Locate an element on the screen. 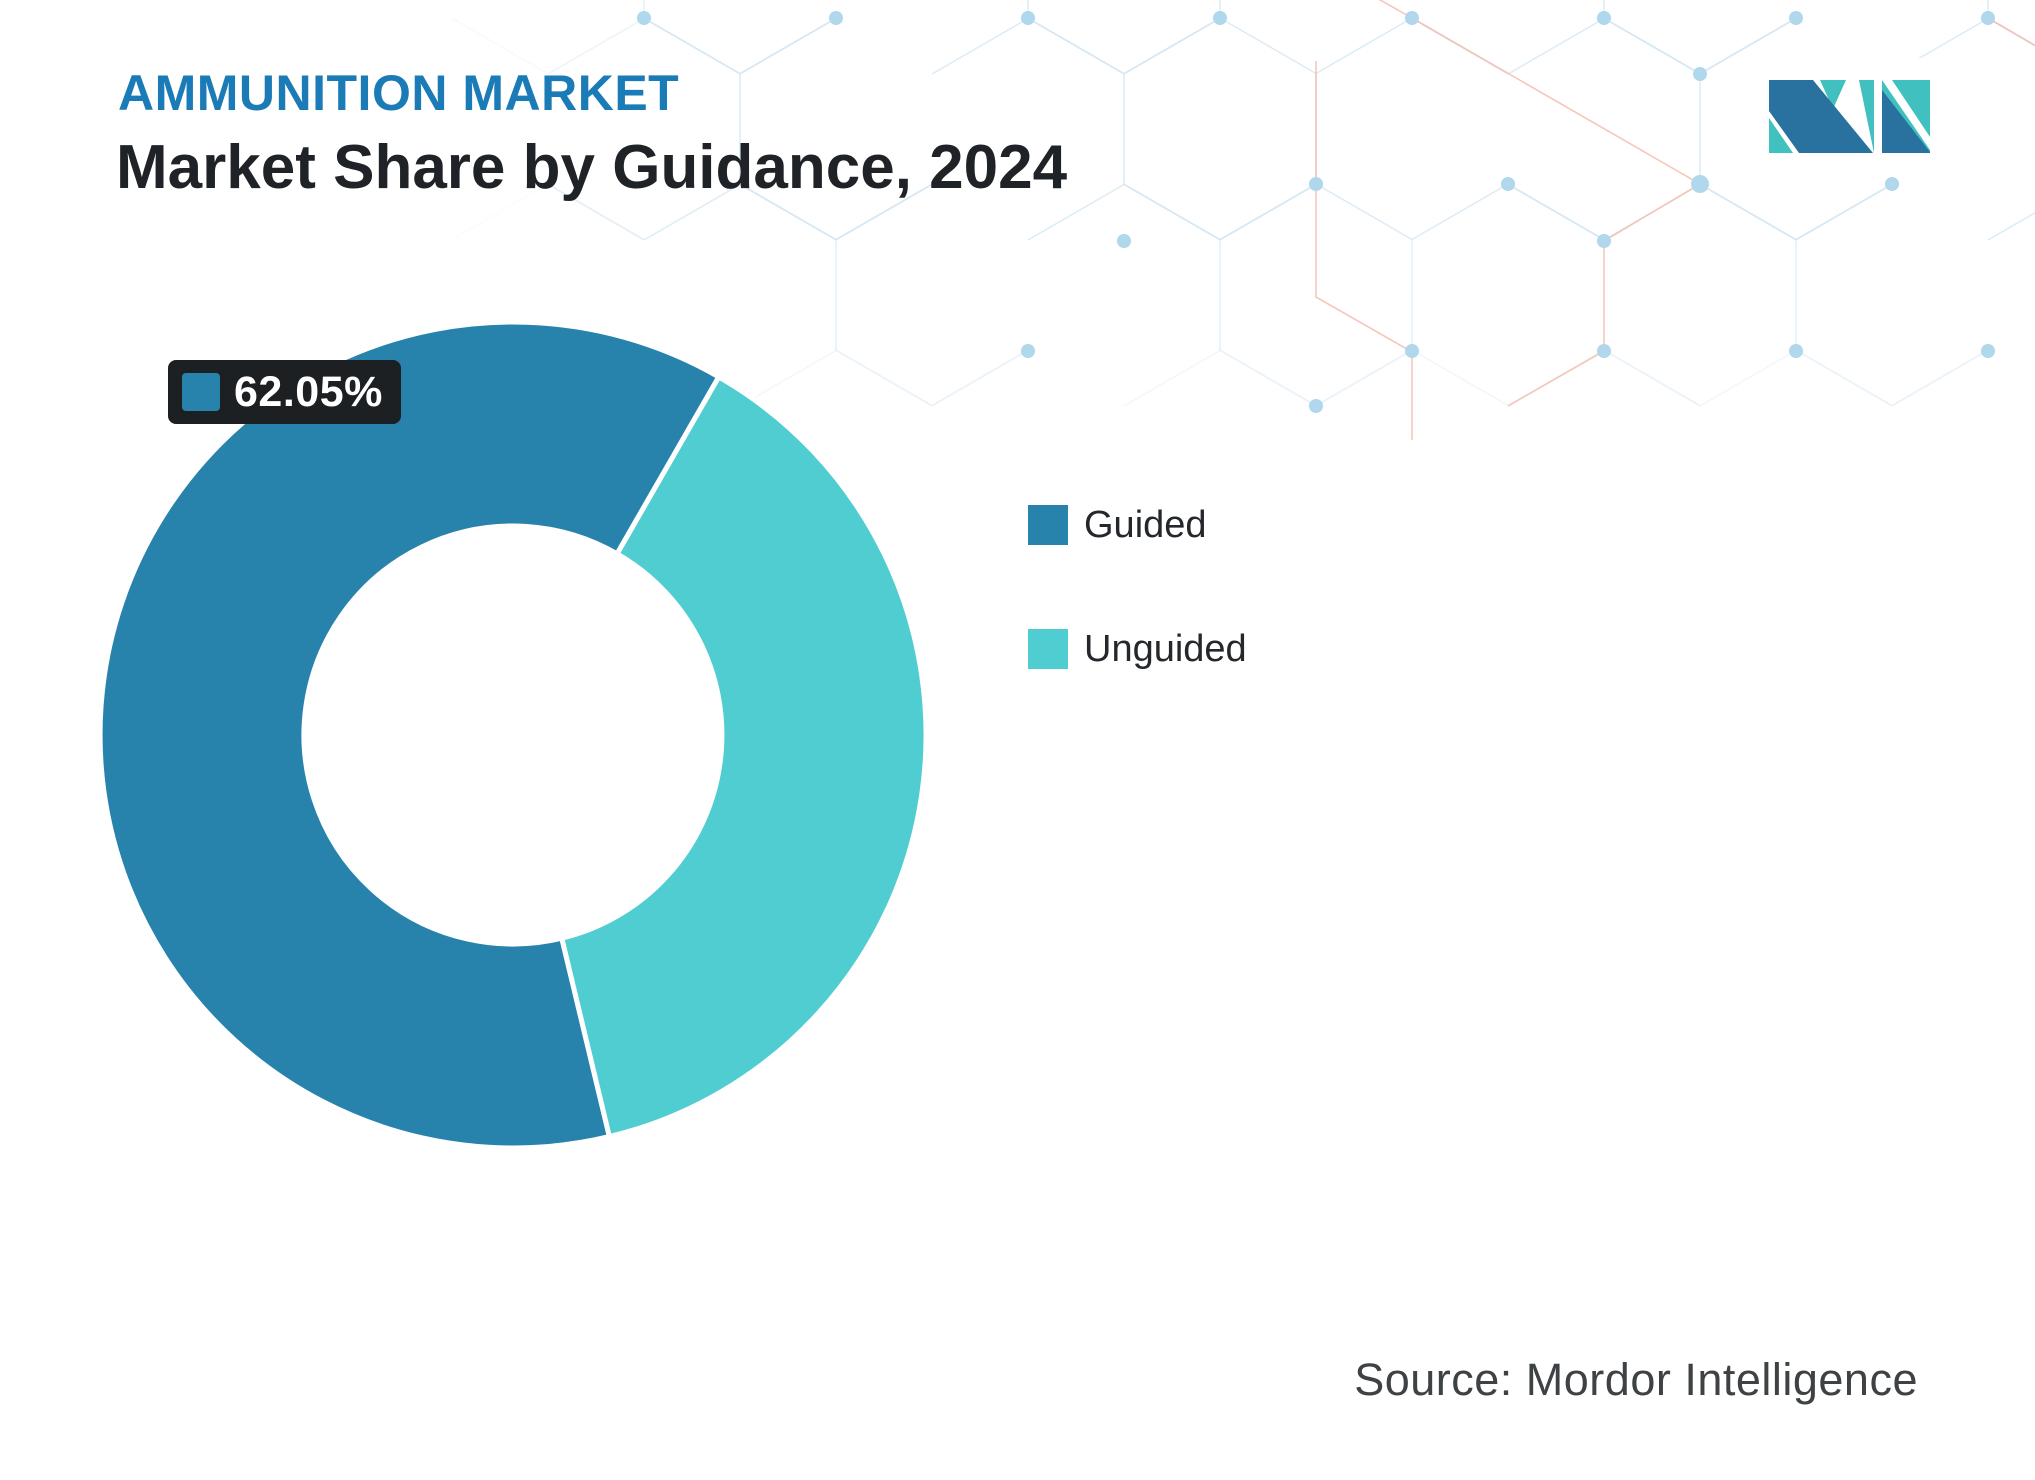  logo-m-glyph is located at coordinates (1849, 116).